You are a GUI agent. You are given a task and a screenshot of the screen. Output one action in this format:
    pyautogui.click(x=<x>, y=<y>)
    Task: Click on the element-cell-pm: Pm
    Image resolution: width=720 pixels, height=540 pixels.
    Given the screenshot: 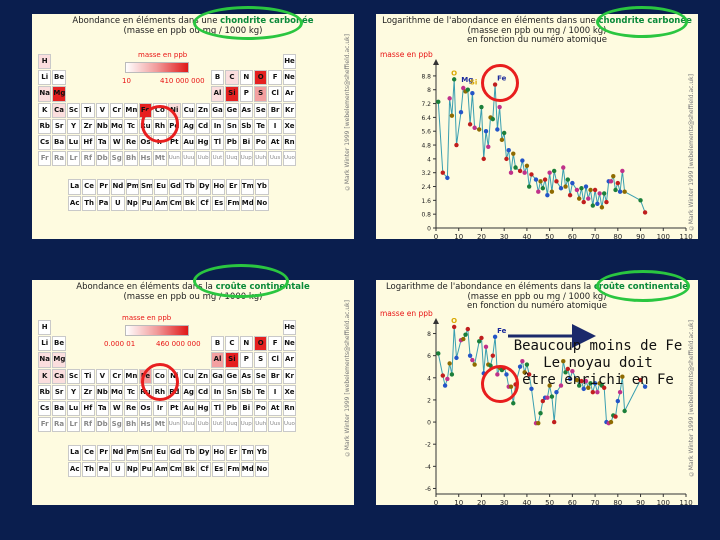 What is the action you would take?
    pyautogui.click(x=132, y=453)
    